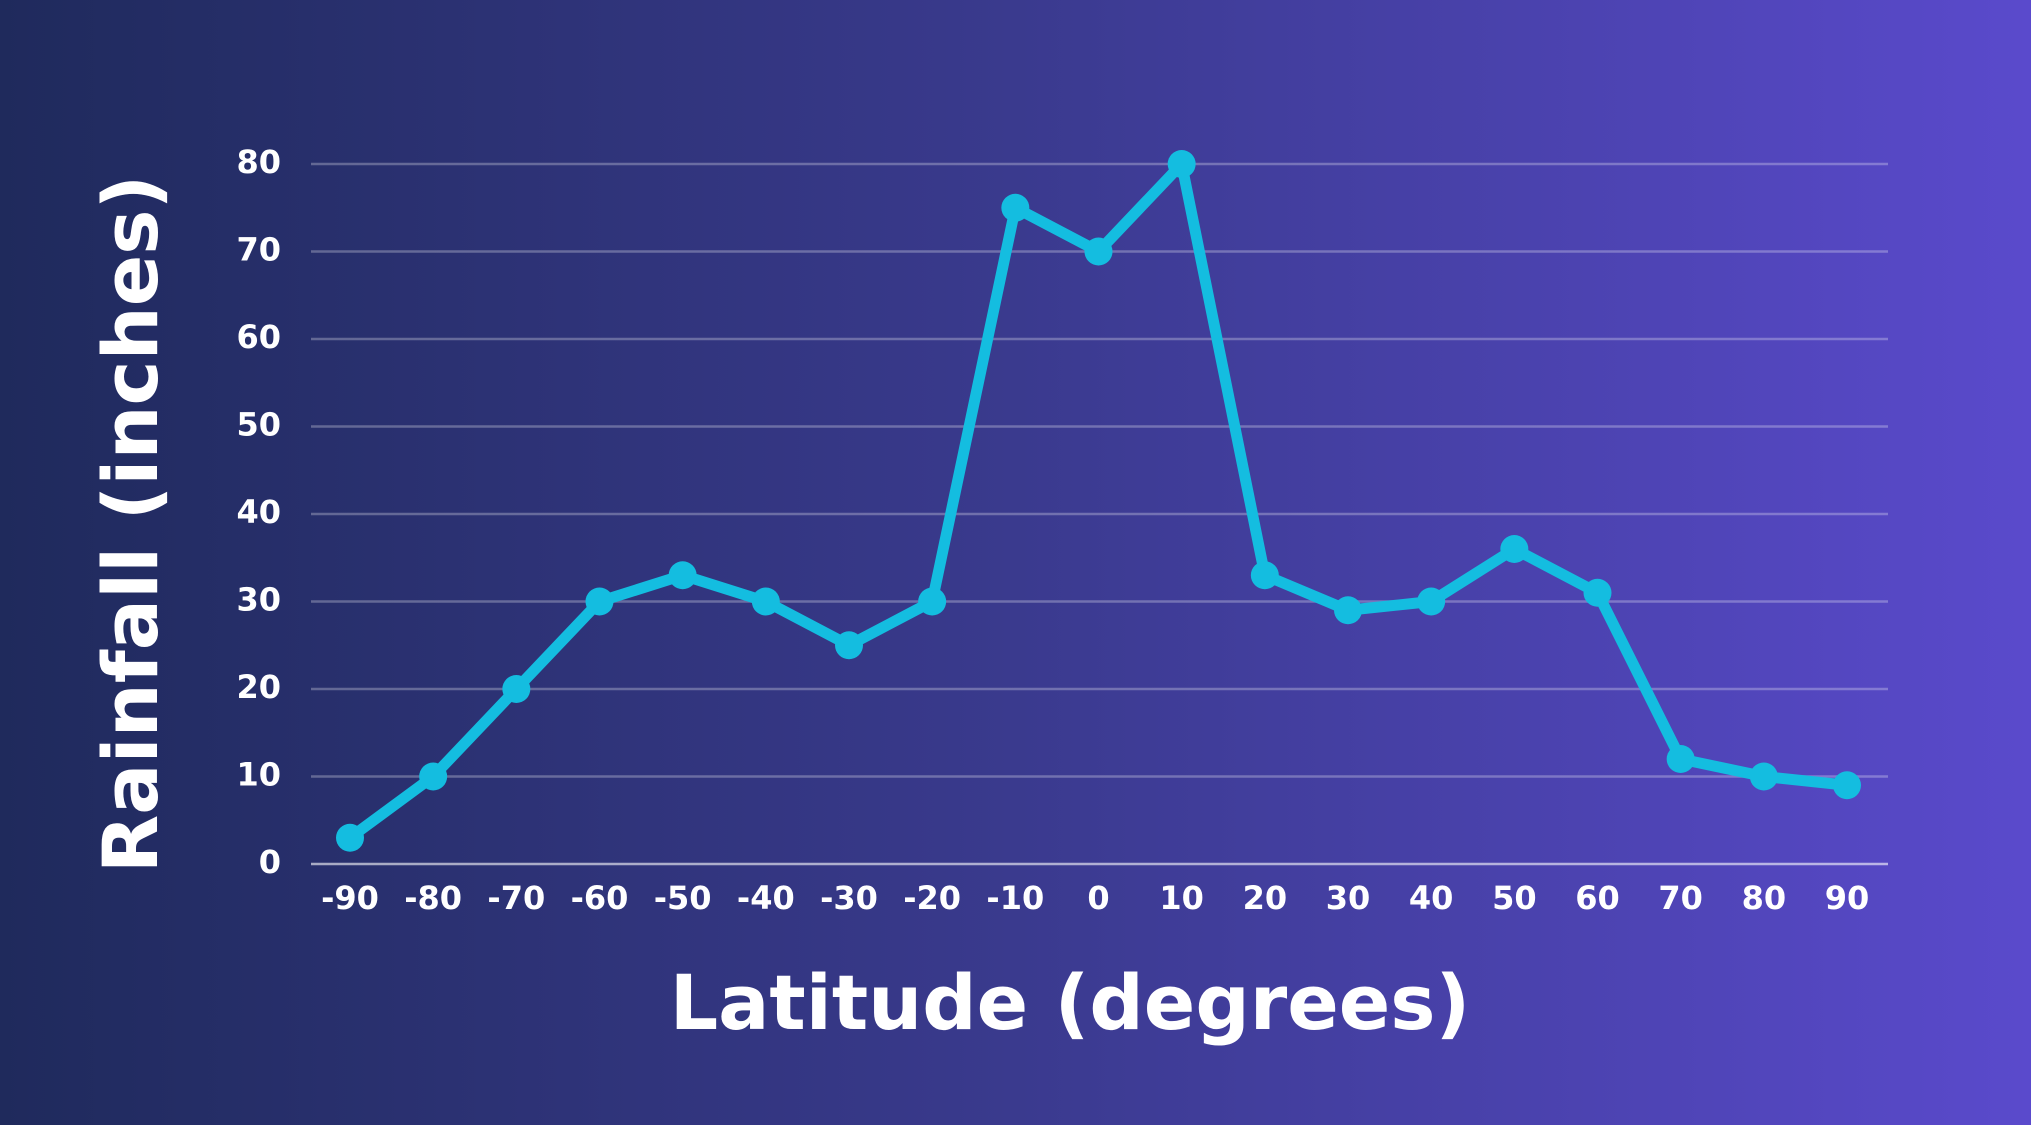 This screenshot has width=2031, height=1125. What do you see at coordinates (258, 337) in the screenshot?
I see `y-tick-label: 60` at bounding box center [258, 337].